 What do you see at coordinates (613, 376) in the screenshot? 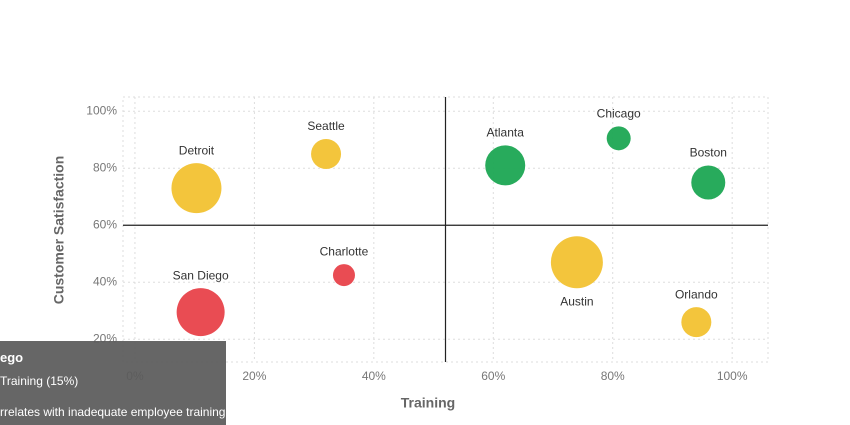
I see `x-tick-label: 80%` at bounding box center [613, 376].